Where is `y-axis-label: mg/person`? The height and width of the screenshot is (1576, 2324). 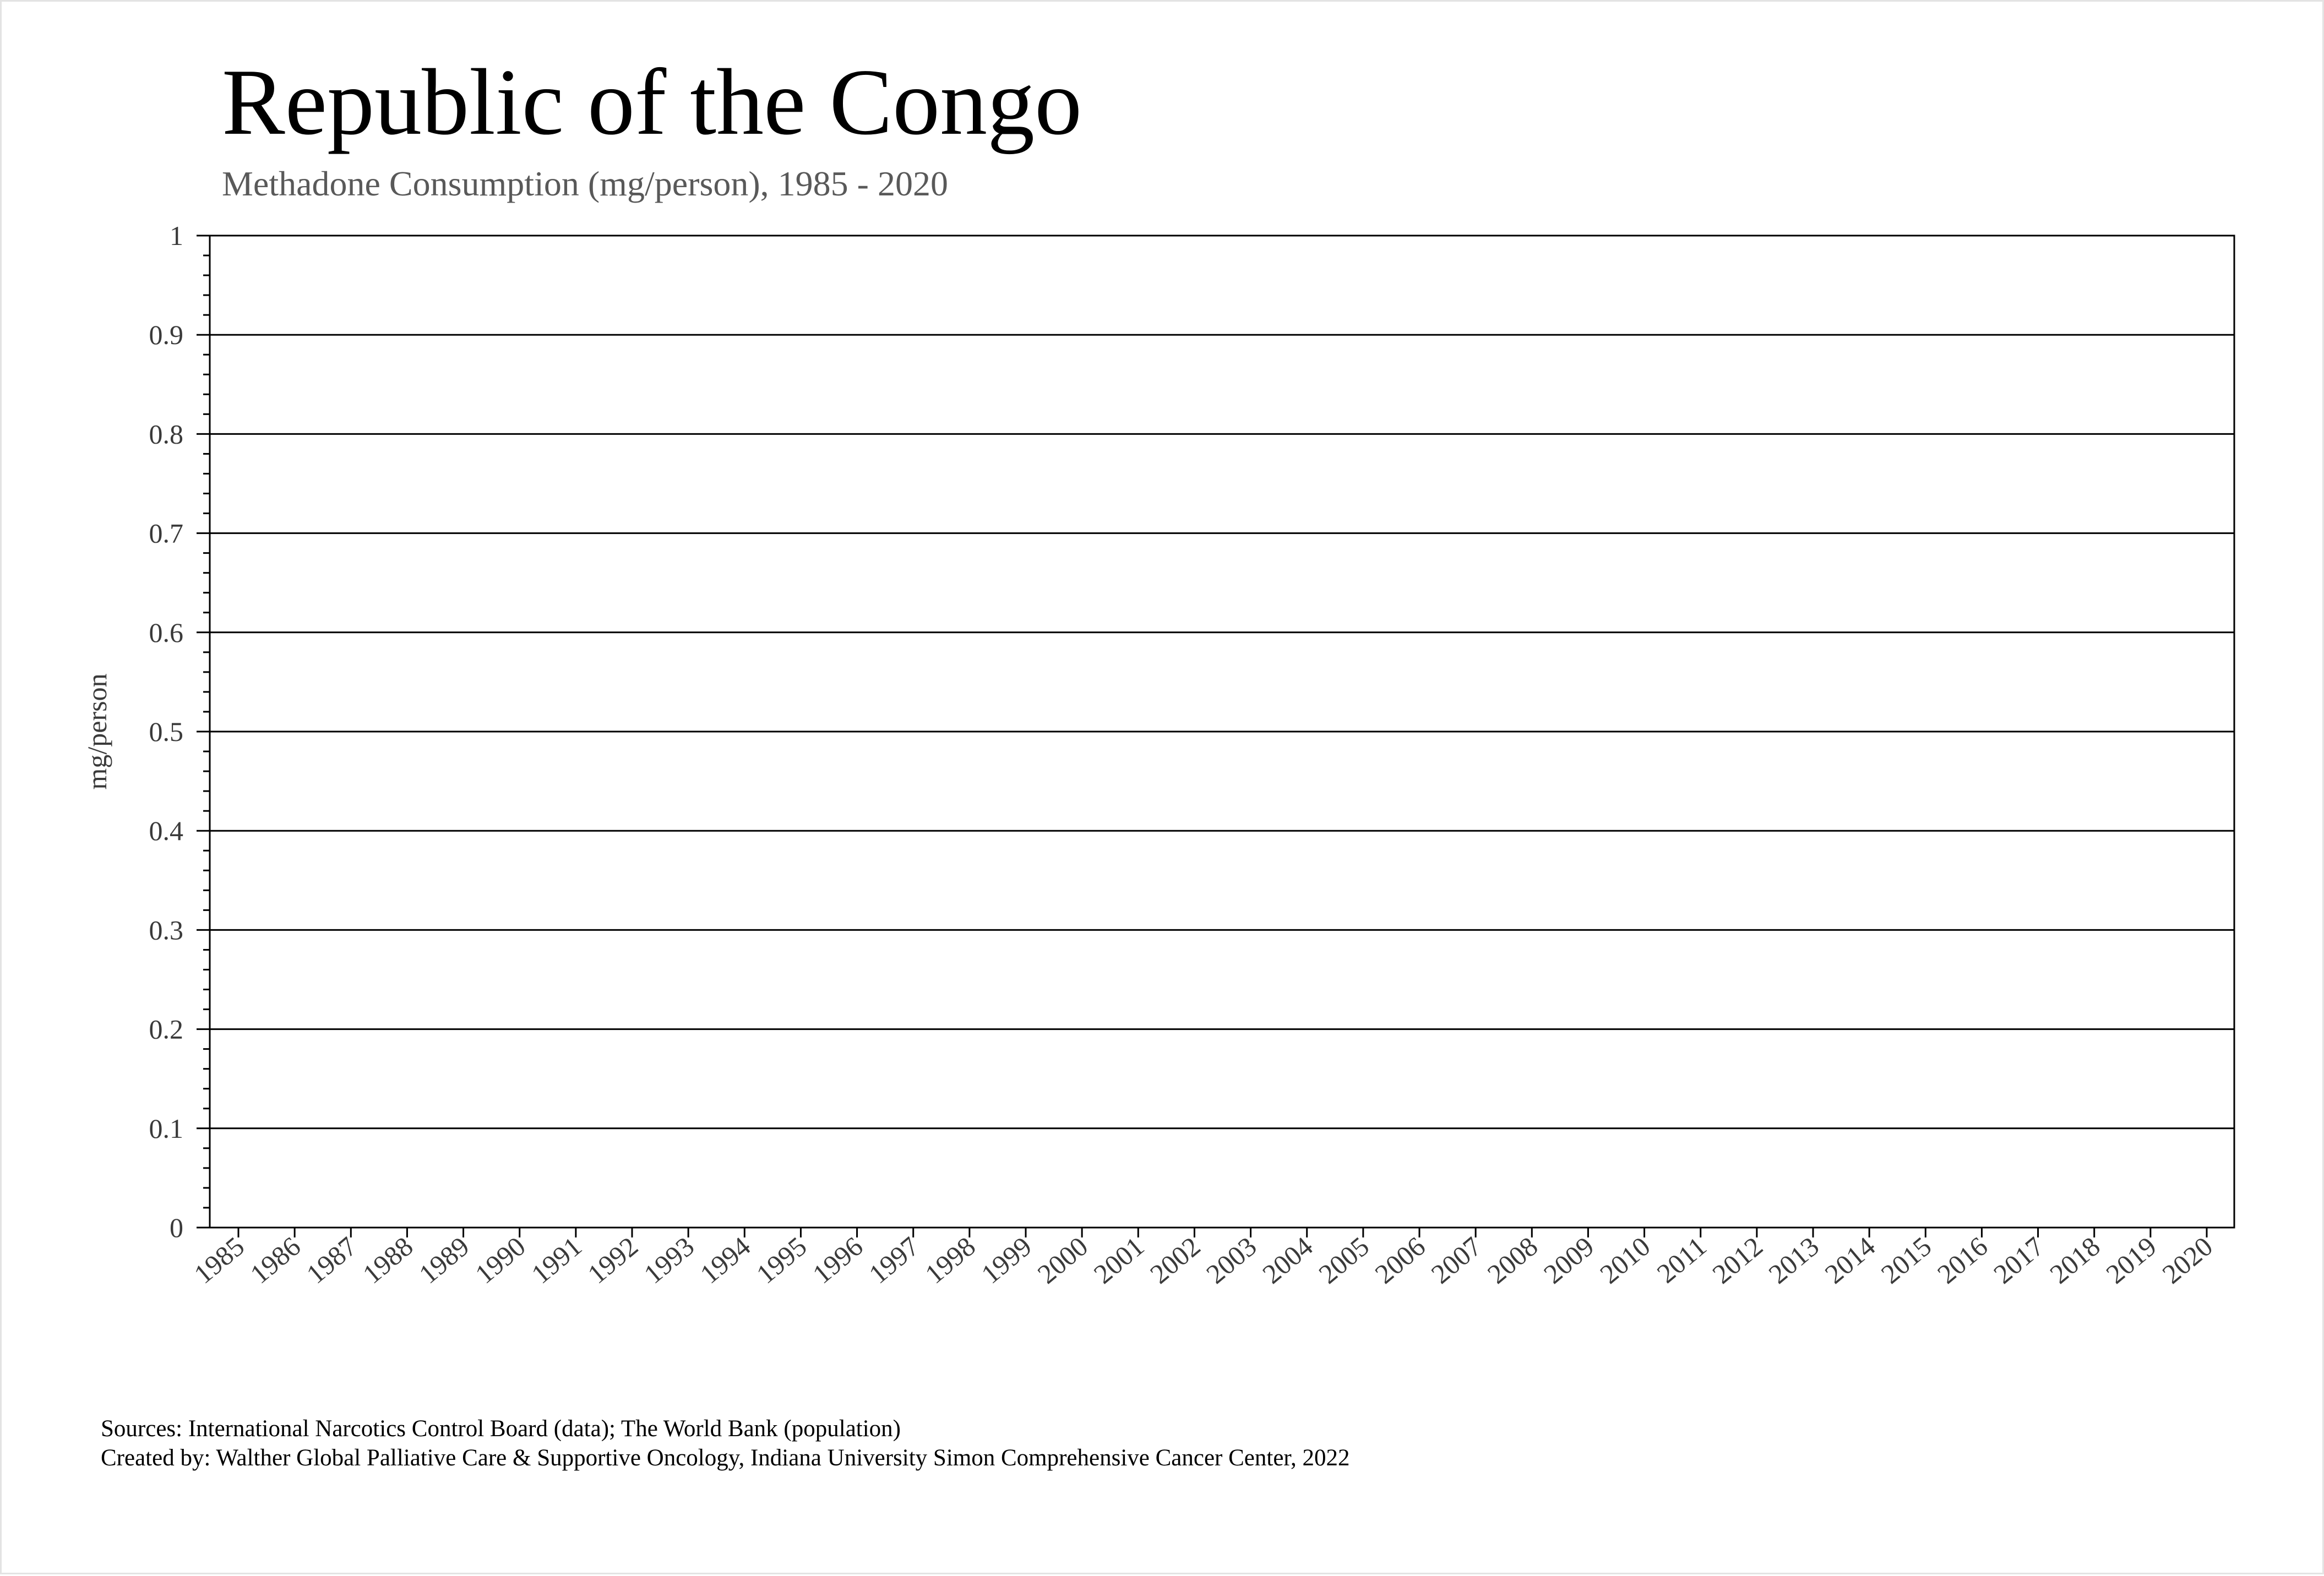
y-axis-label: mg/person is located at coordinates (96, 731).